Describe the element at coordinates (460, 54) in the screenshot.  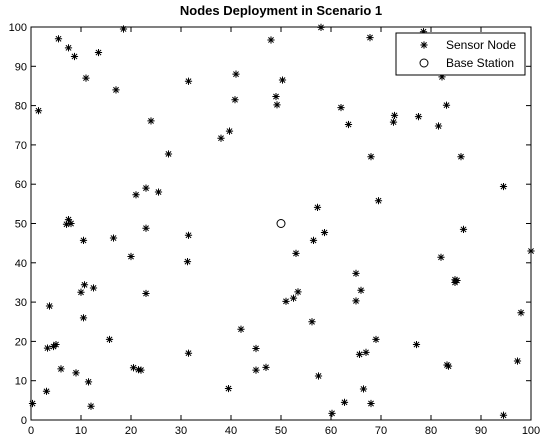
I see `legend-box` at that location.